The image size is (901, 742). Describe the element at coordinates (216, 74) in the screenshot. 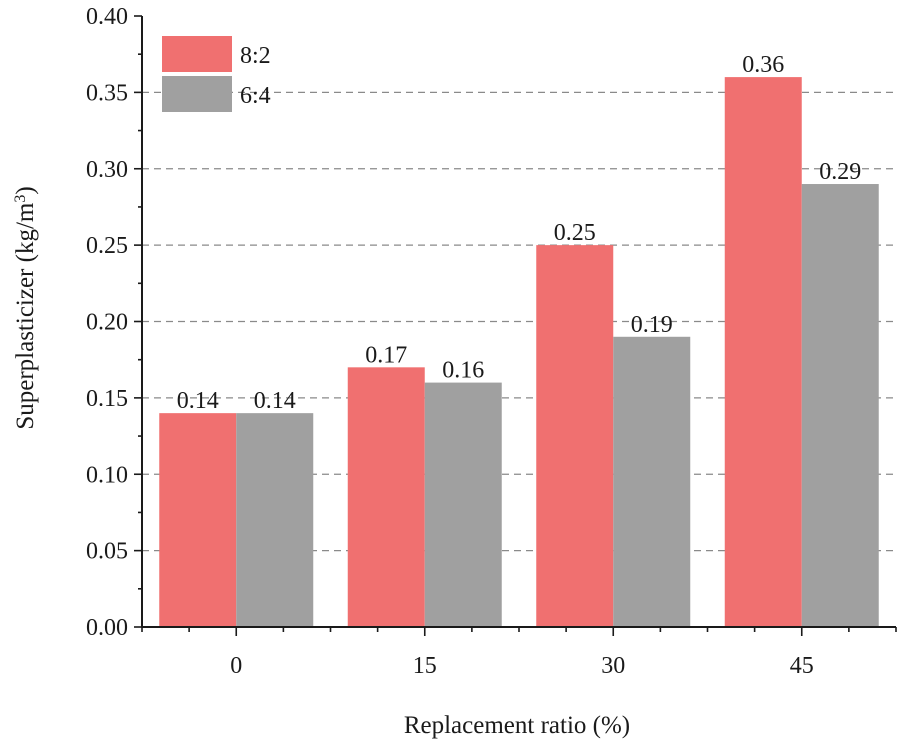

I see `legend: 8:2 6:4` at that location.